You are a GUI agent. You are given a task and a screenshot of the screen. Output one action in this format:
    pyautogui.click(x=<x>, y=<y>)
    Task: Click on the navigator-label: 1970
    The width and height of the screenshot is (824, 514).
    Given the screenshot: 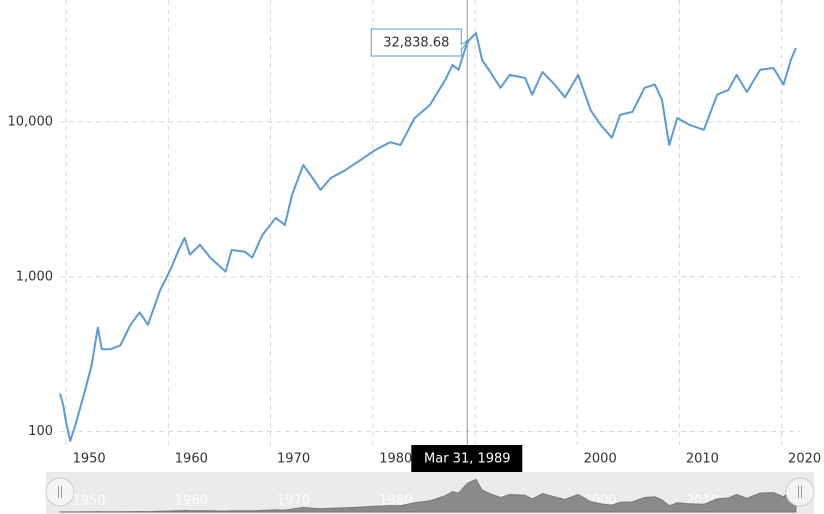 What is the action you would take?
    pyautogui.click(x=293, y=501)
    